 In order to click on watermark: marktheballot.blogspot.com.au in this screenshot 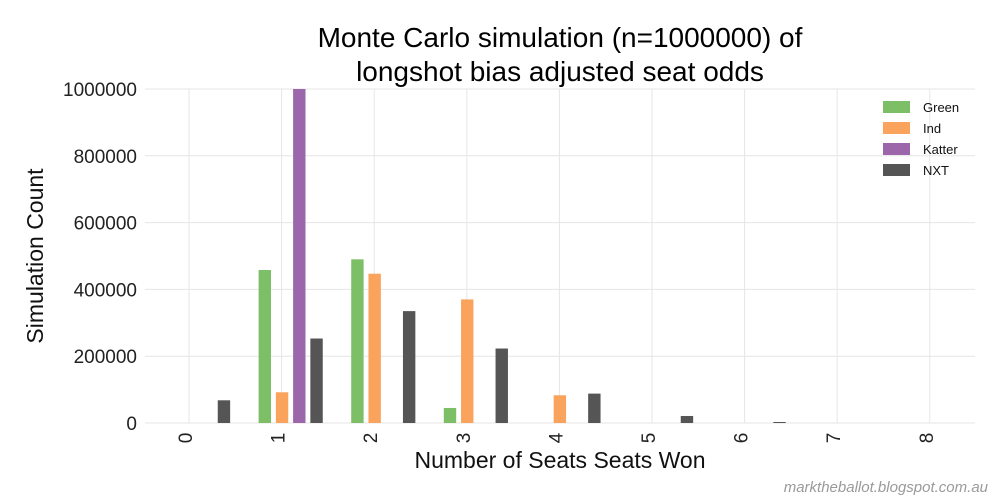, I will do `click(886, 487)`.